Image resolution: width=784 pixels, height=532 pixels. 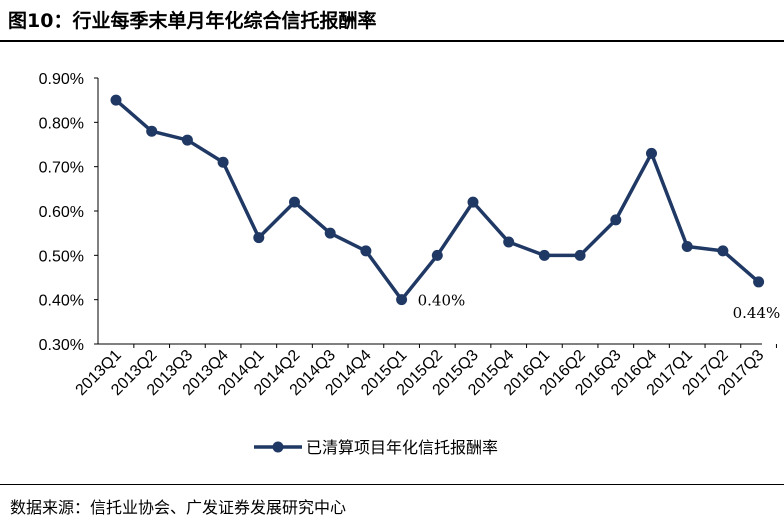 What do you see at coordinates (192, 21) in the screenshot?
I see `figure-title: 图10：行业每季末单月年化综合信托报酬率` at bounding box center [192, 21].